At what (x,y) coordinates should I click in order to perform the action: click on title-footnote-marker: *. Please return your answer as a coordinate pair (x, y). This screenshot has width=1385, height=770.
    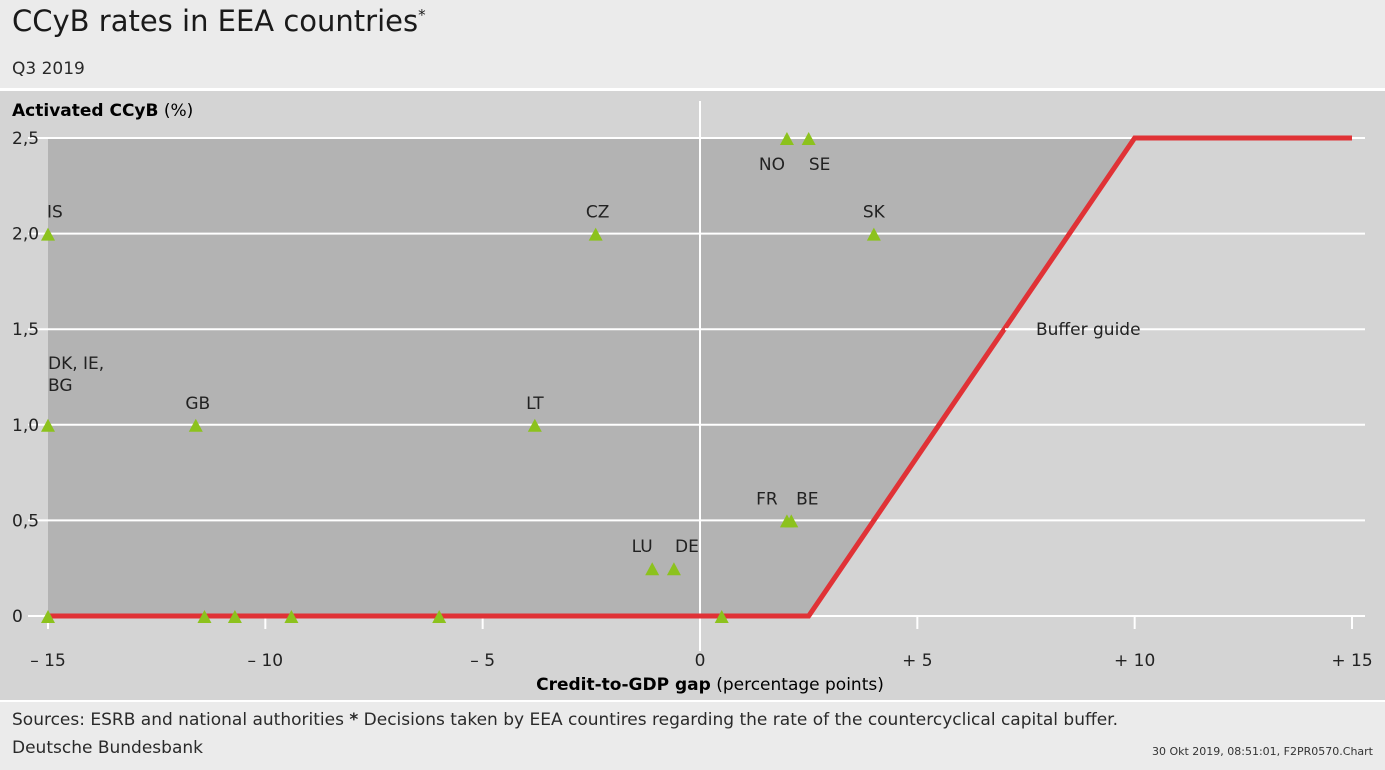
    Looking at the image, I should click on (422, 15).